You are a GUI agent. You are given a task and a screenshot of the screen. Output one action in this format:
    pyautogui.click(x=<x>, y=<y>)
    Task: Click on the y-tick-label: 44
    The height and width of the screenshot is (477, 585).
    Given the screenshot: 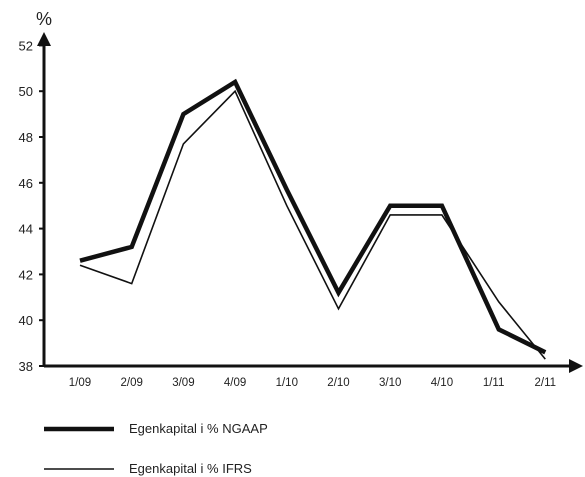 What is the action you would take?
    pyautogui.click(x=26, y=229)
    